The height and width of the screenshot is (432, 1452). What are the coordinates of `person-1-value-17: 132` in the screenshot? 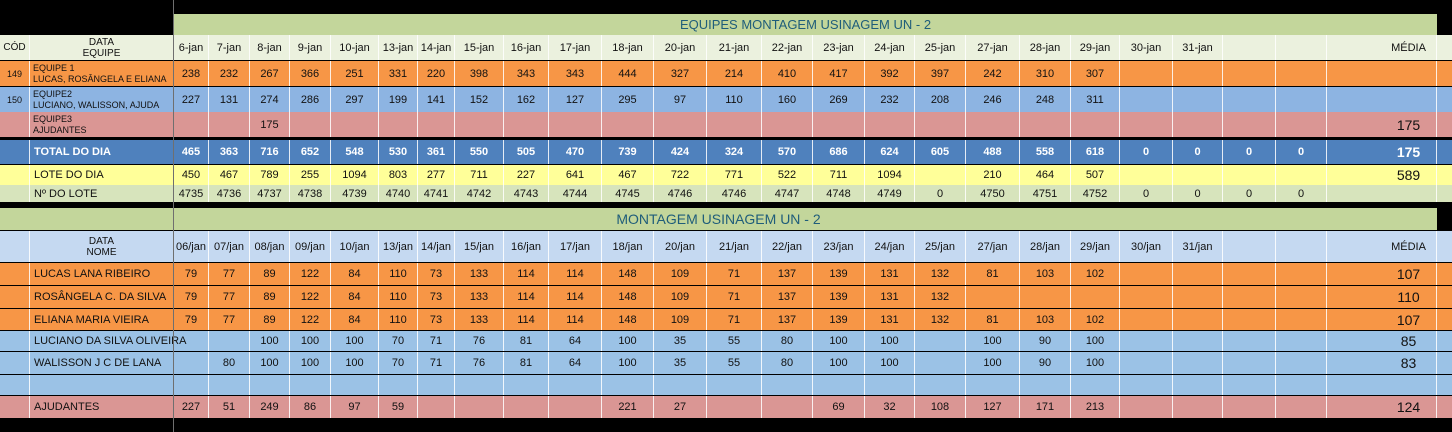 It's located at (940, 274).